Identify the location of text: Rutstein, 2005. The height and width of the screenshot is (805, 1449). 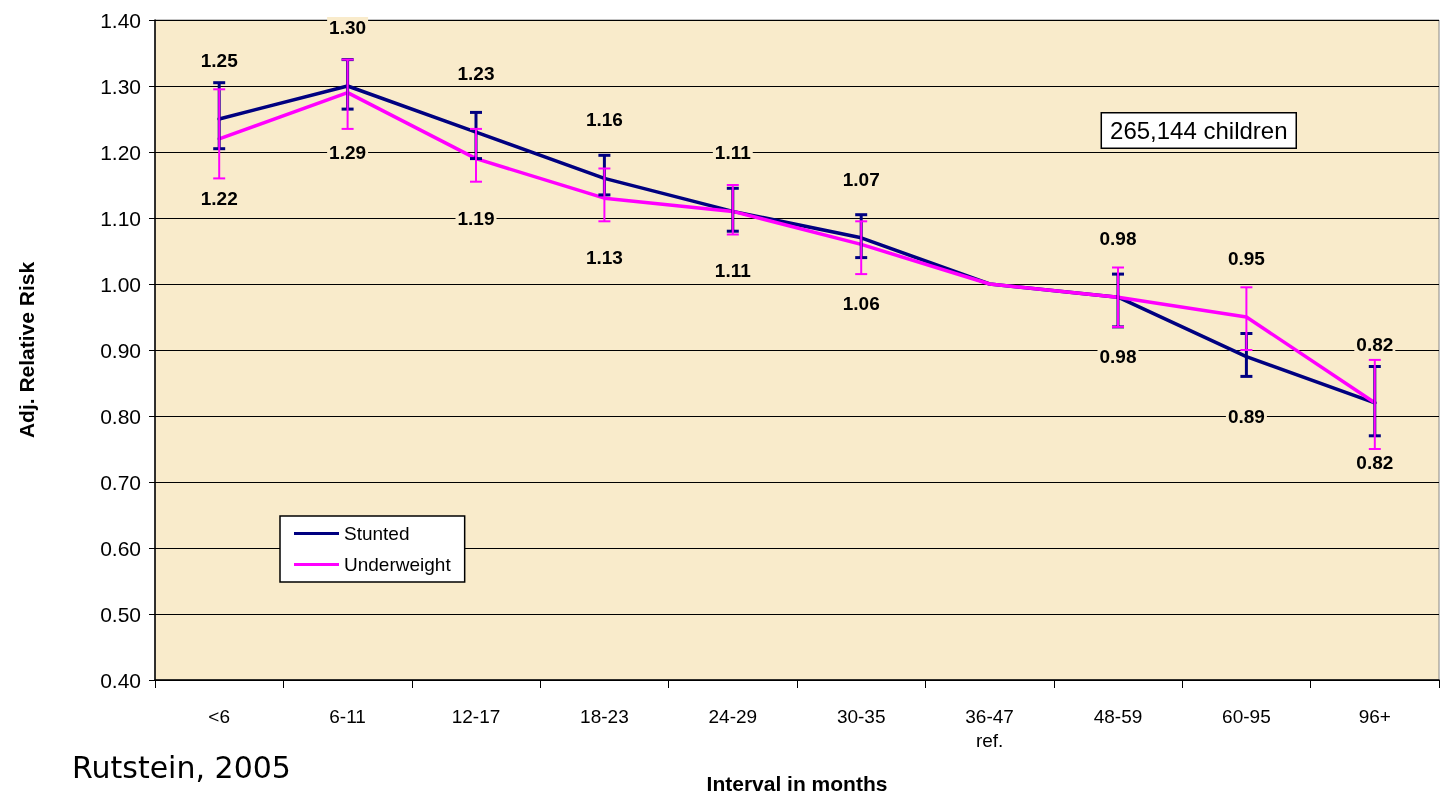
(181, 767).